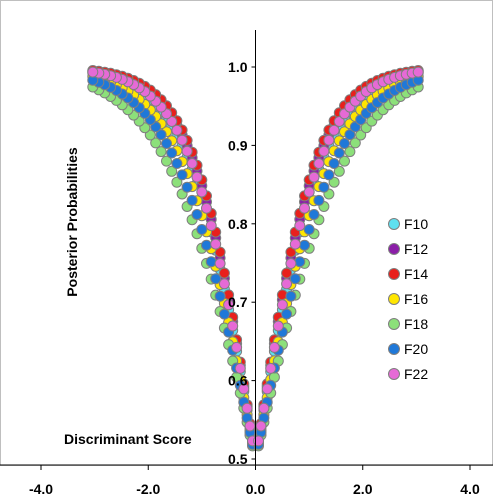 This screenshot has height=499, width=493. Describe the element at coordinates (394, 299) in the screenshot. I see `legend-marker-f16` at that location.